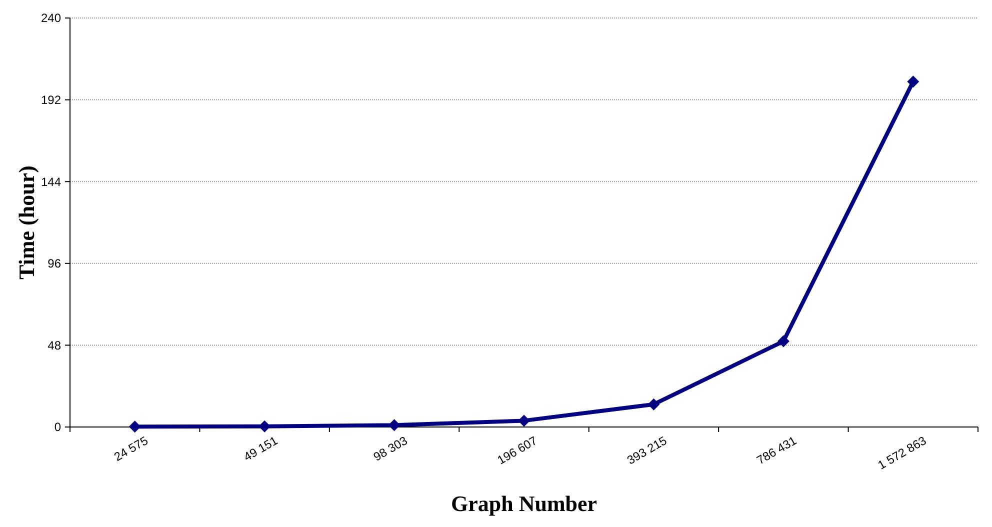  I want to click on x-tick-label: 1 572 863, so click(902, 452).